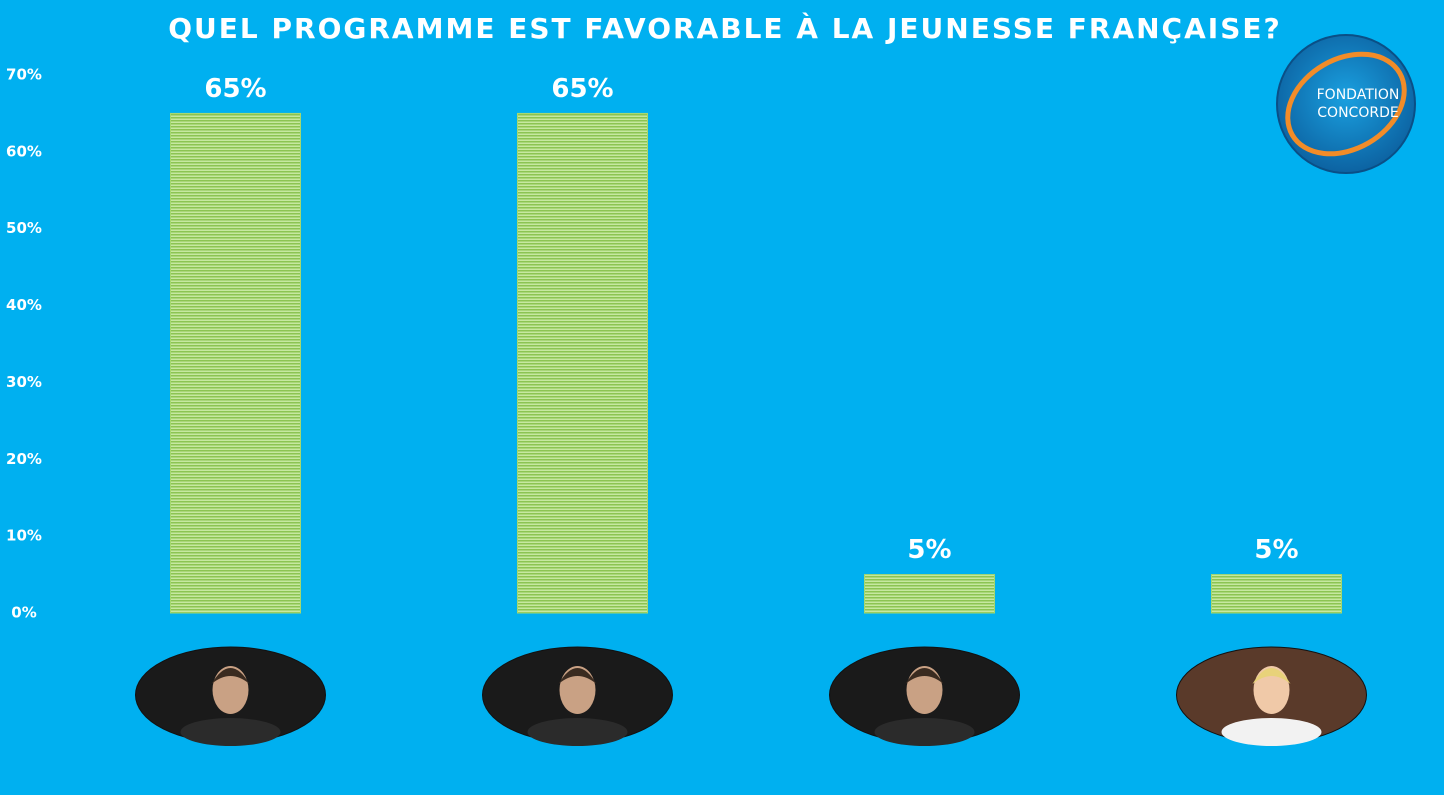 This screenshot has height=795, width=1444. What do you see at coordinates (24, 382) in the screenshot?
I see `y-tick-label: 30%` at bounding box center [24, 382].